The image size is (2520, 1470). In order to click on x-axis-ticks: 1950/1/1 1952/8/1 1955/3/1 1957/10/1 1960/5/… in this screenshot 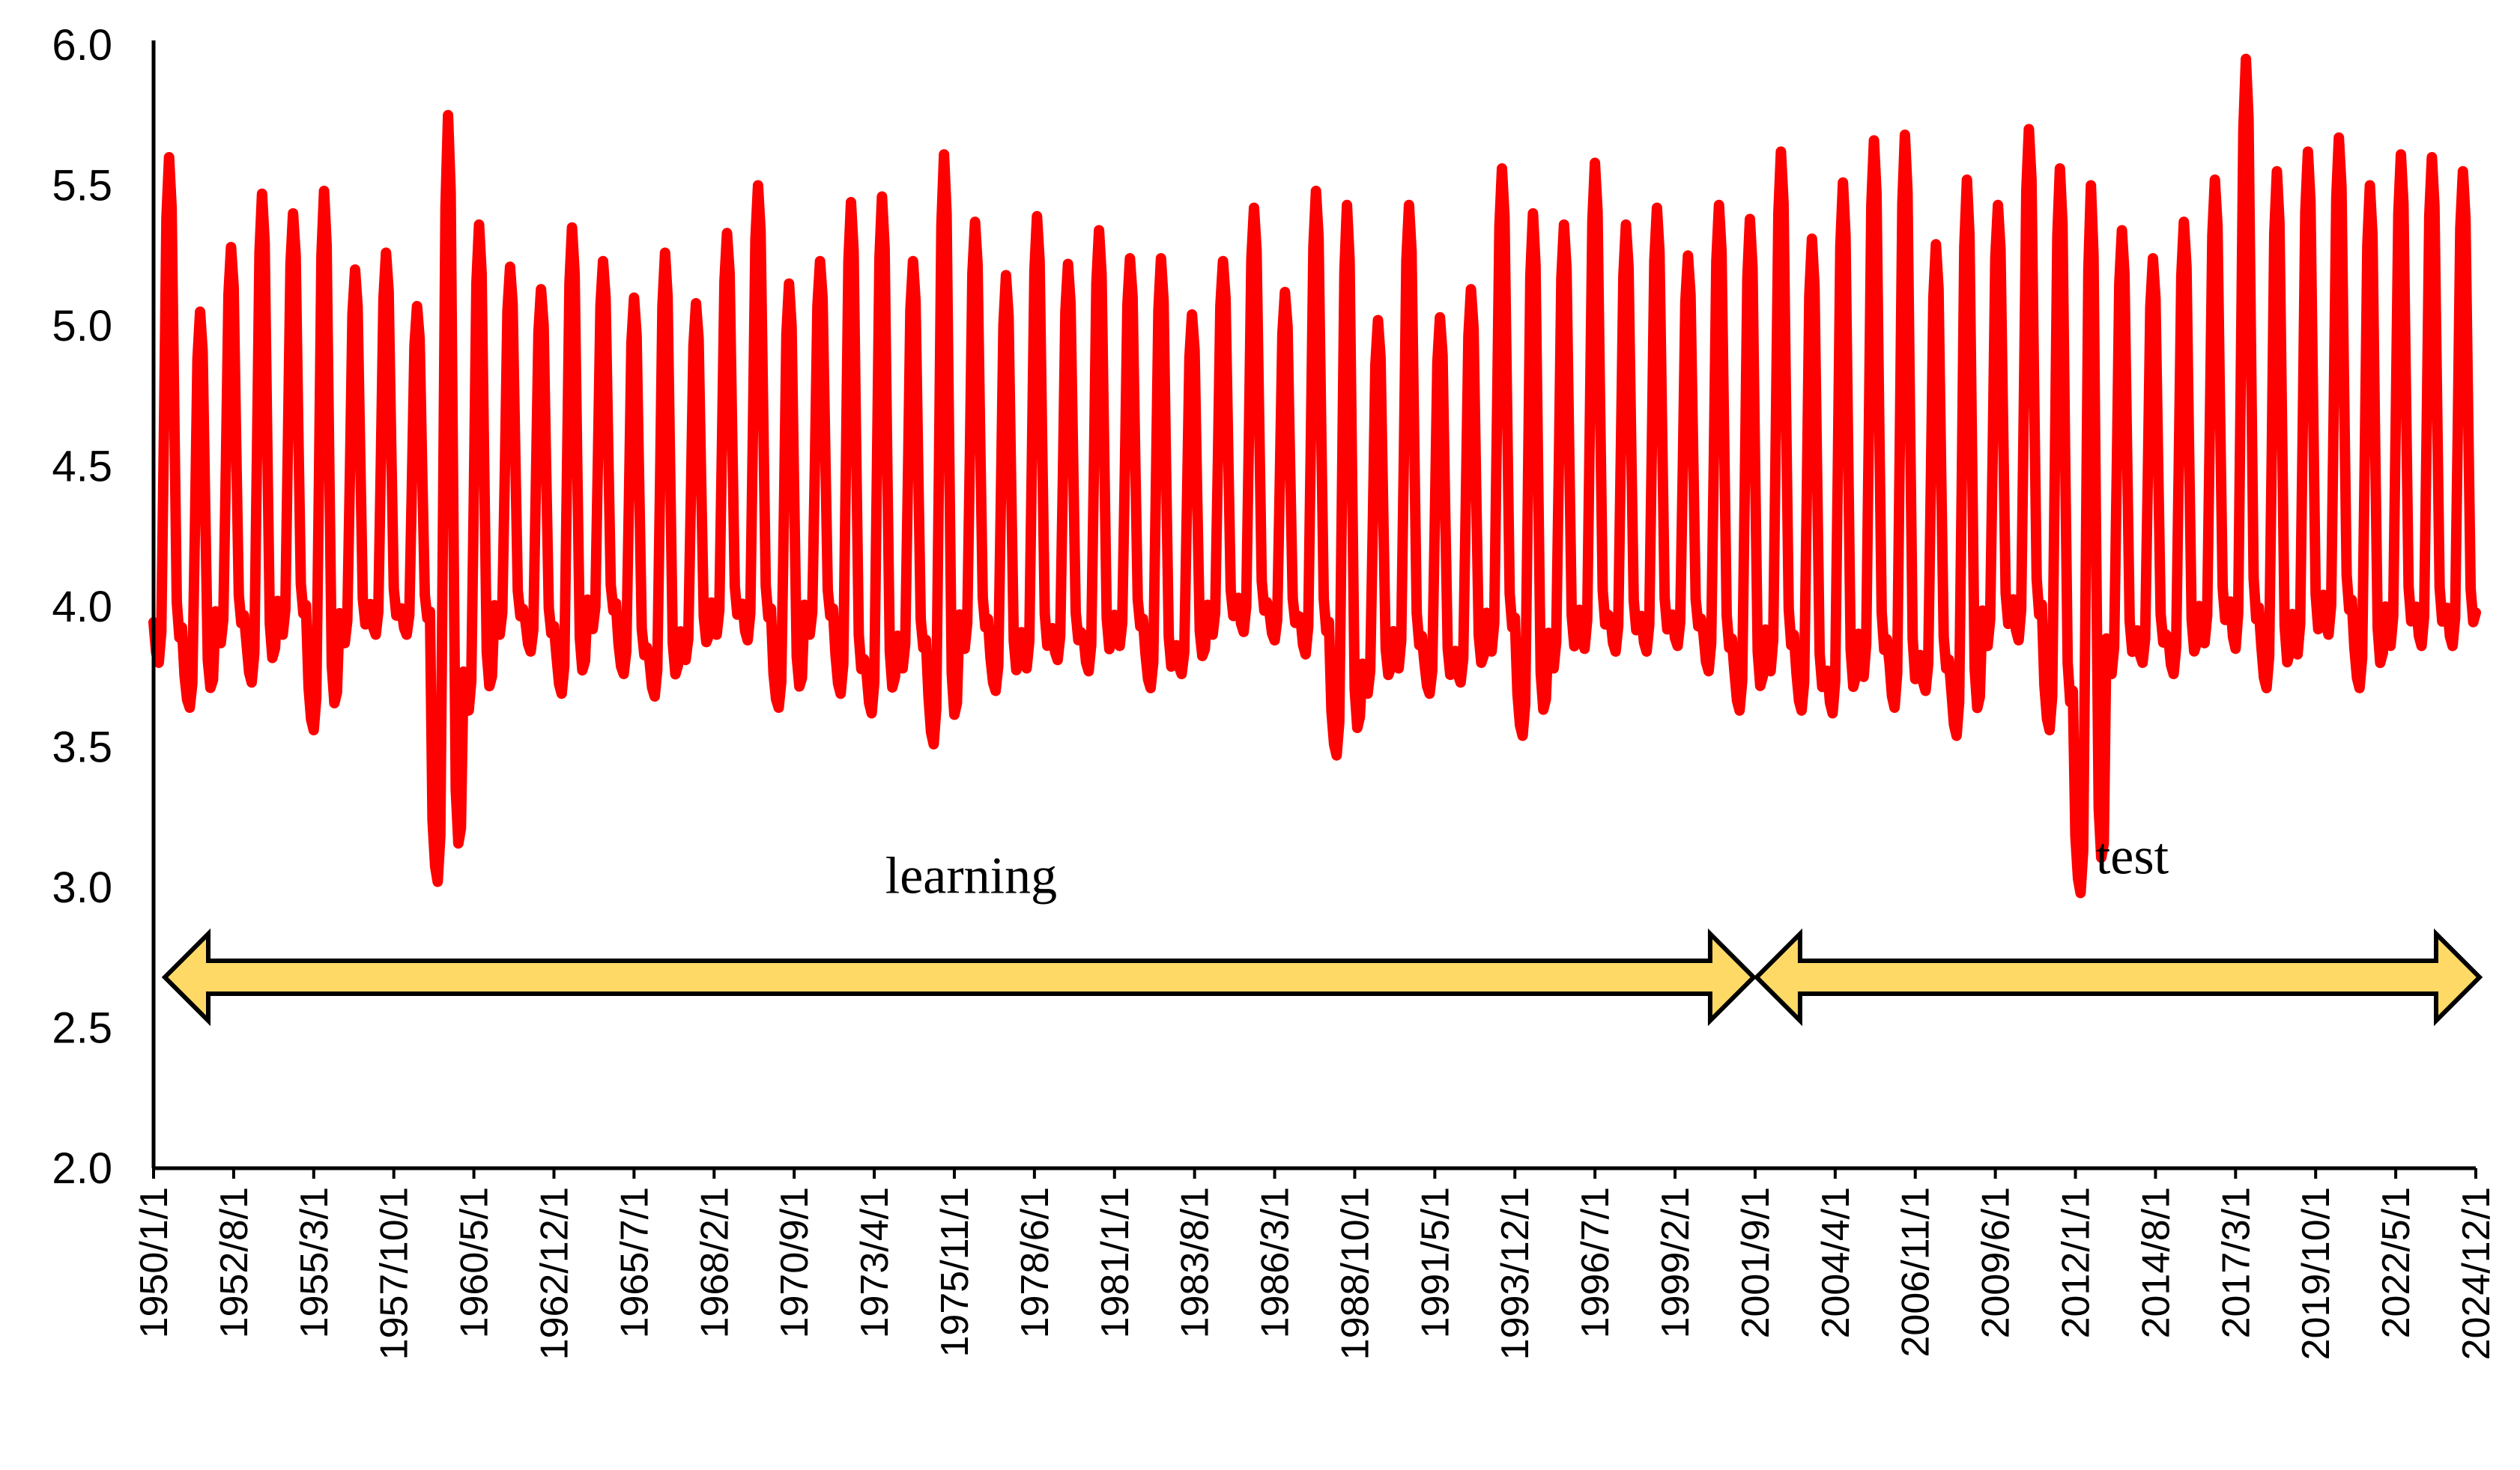, I will do `click(1315, 1264)`.